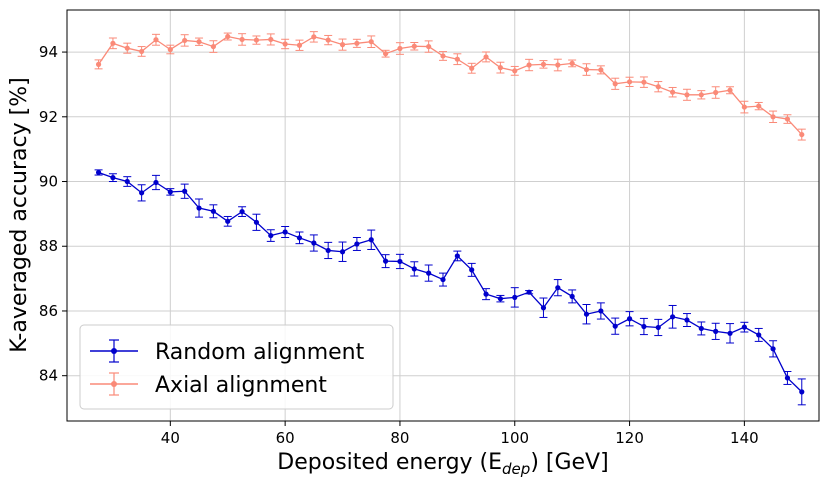 The image size is (830, 485). I want to click on legend-item-axial: Axial alignment, so click(208, 385).